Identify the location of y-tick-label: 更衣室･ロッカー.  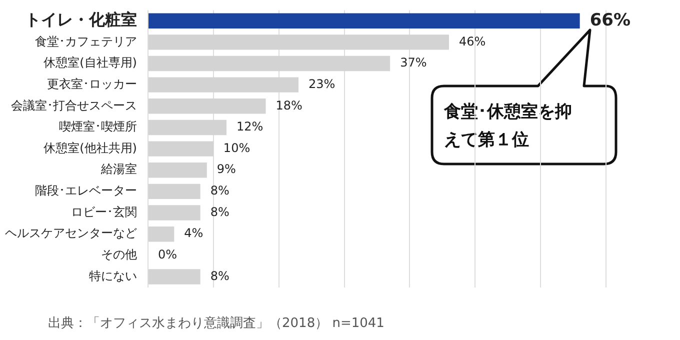
(92, 83).